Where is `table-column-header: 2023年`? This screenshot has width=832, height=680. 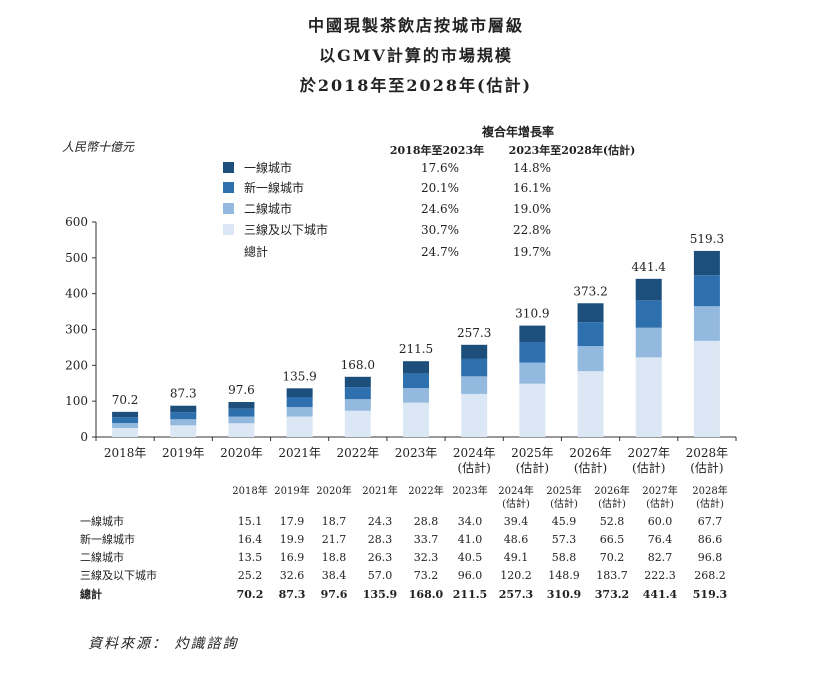
table-column-header: 2023年 is located at coordinates (469, 490).